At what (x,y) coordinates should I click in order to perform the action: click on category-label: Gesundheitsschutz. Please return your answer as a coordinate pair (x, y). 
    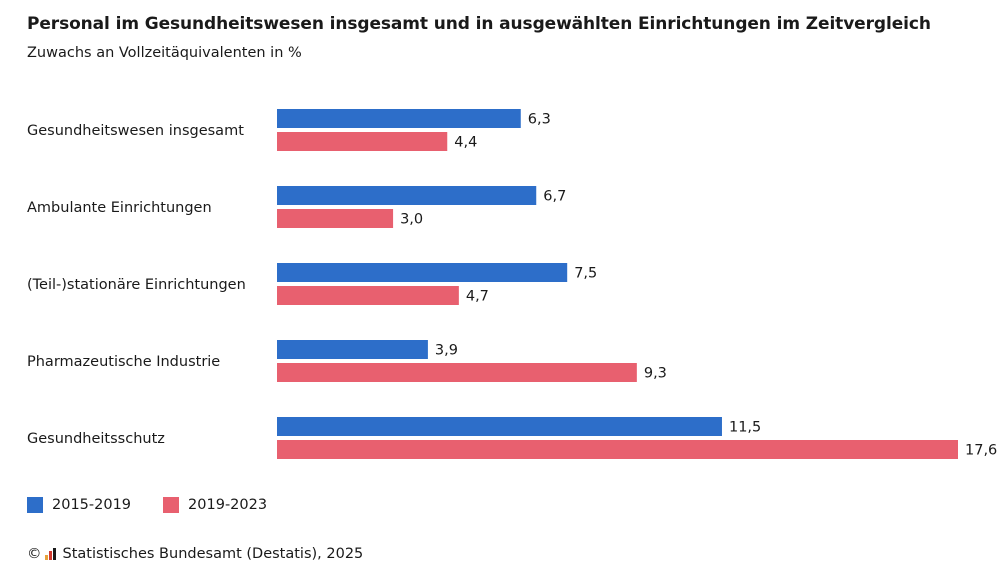
    Looking at the image, I should click on (96, 439).